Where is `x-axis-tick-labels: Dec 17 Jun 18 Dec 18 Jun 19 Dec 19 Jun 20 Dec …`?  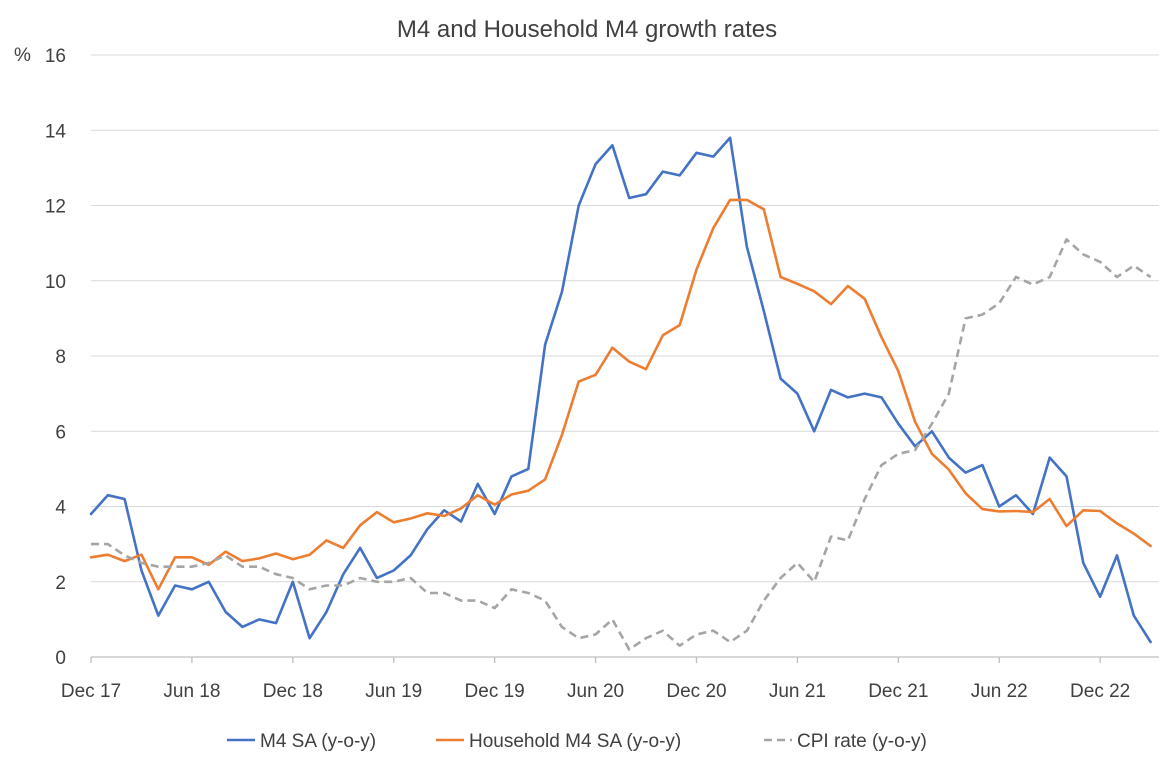
x-axis-tick-labels: Dec 17 Jun 18 Dec 18 Jun 19 Dec 19 Jun 20 Dec … is located at coordinates (595, 691).